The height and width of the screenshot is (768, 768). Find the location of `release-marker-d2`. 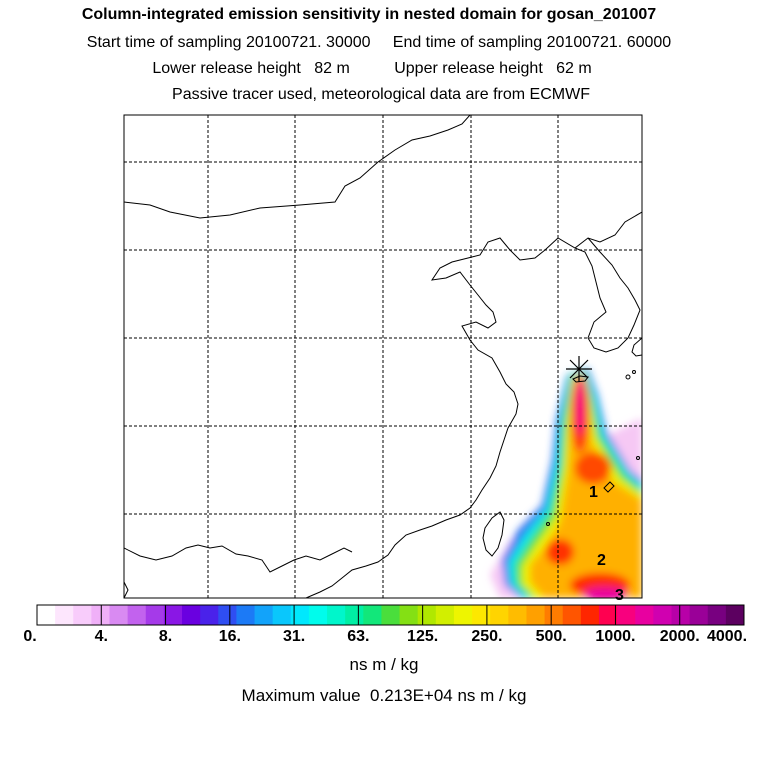

release-marker-d2 is located at coordinates (579, 369).